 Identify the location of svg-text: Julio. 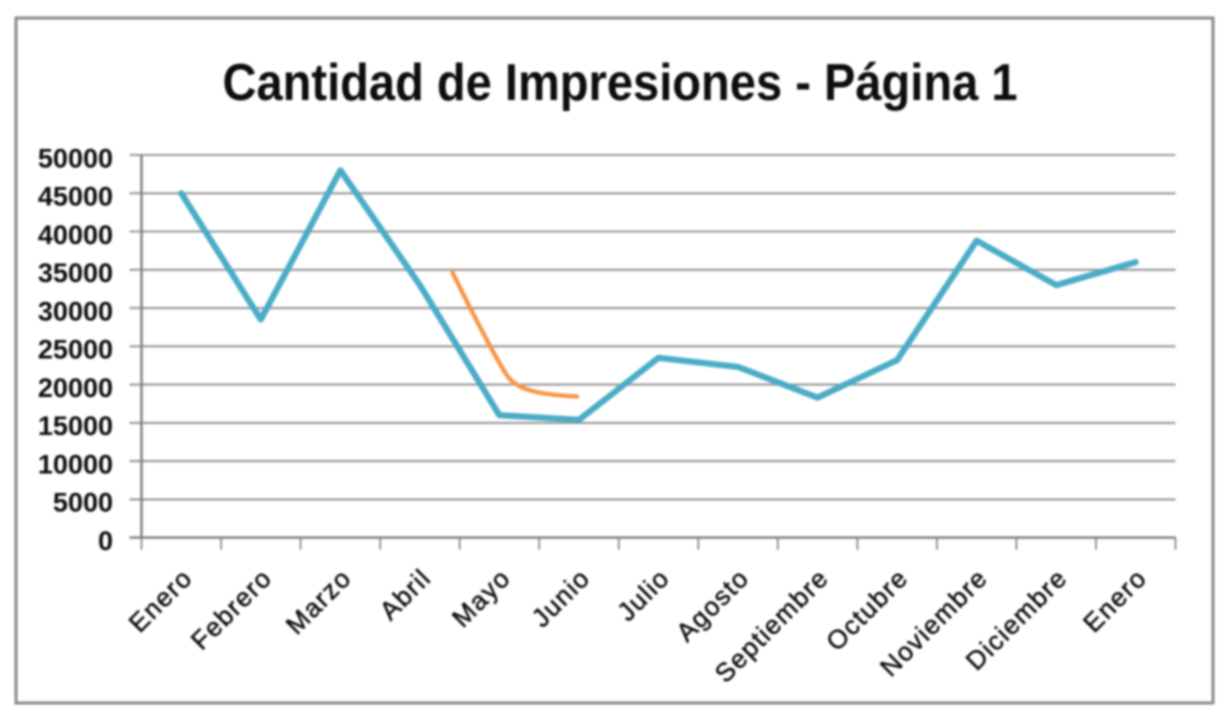
(643, 595).